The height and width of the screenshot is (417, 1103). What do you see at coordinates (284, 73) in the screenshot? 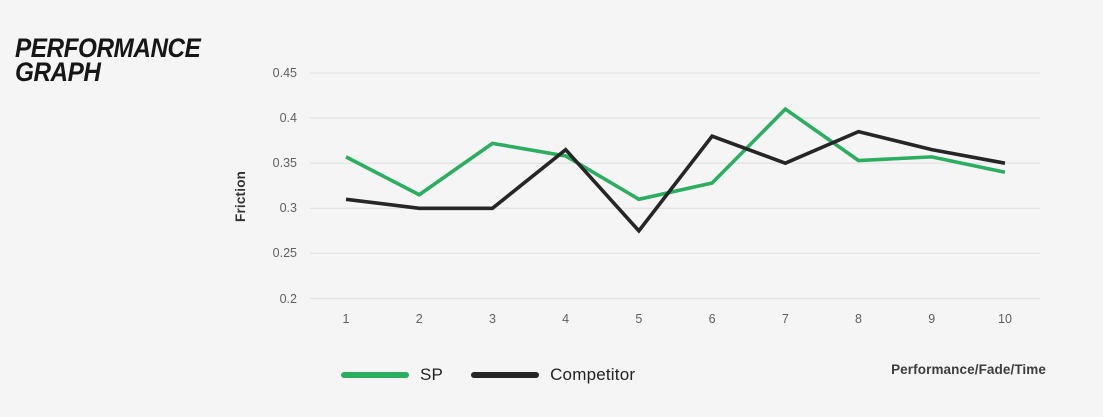
I see `y-tick-label: 0.45` at bounding box center [284, 73].